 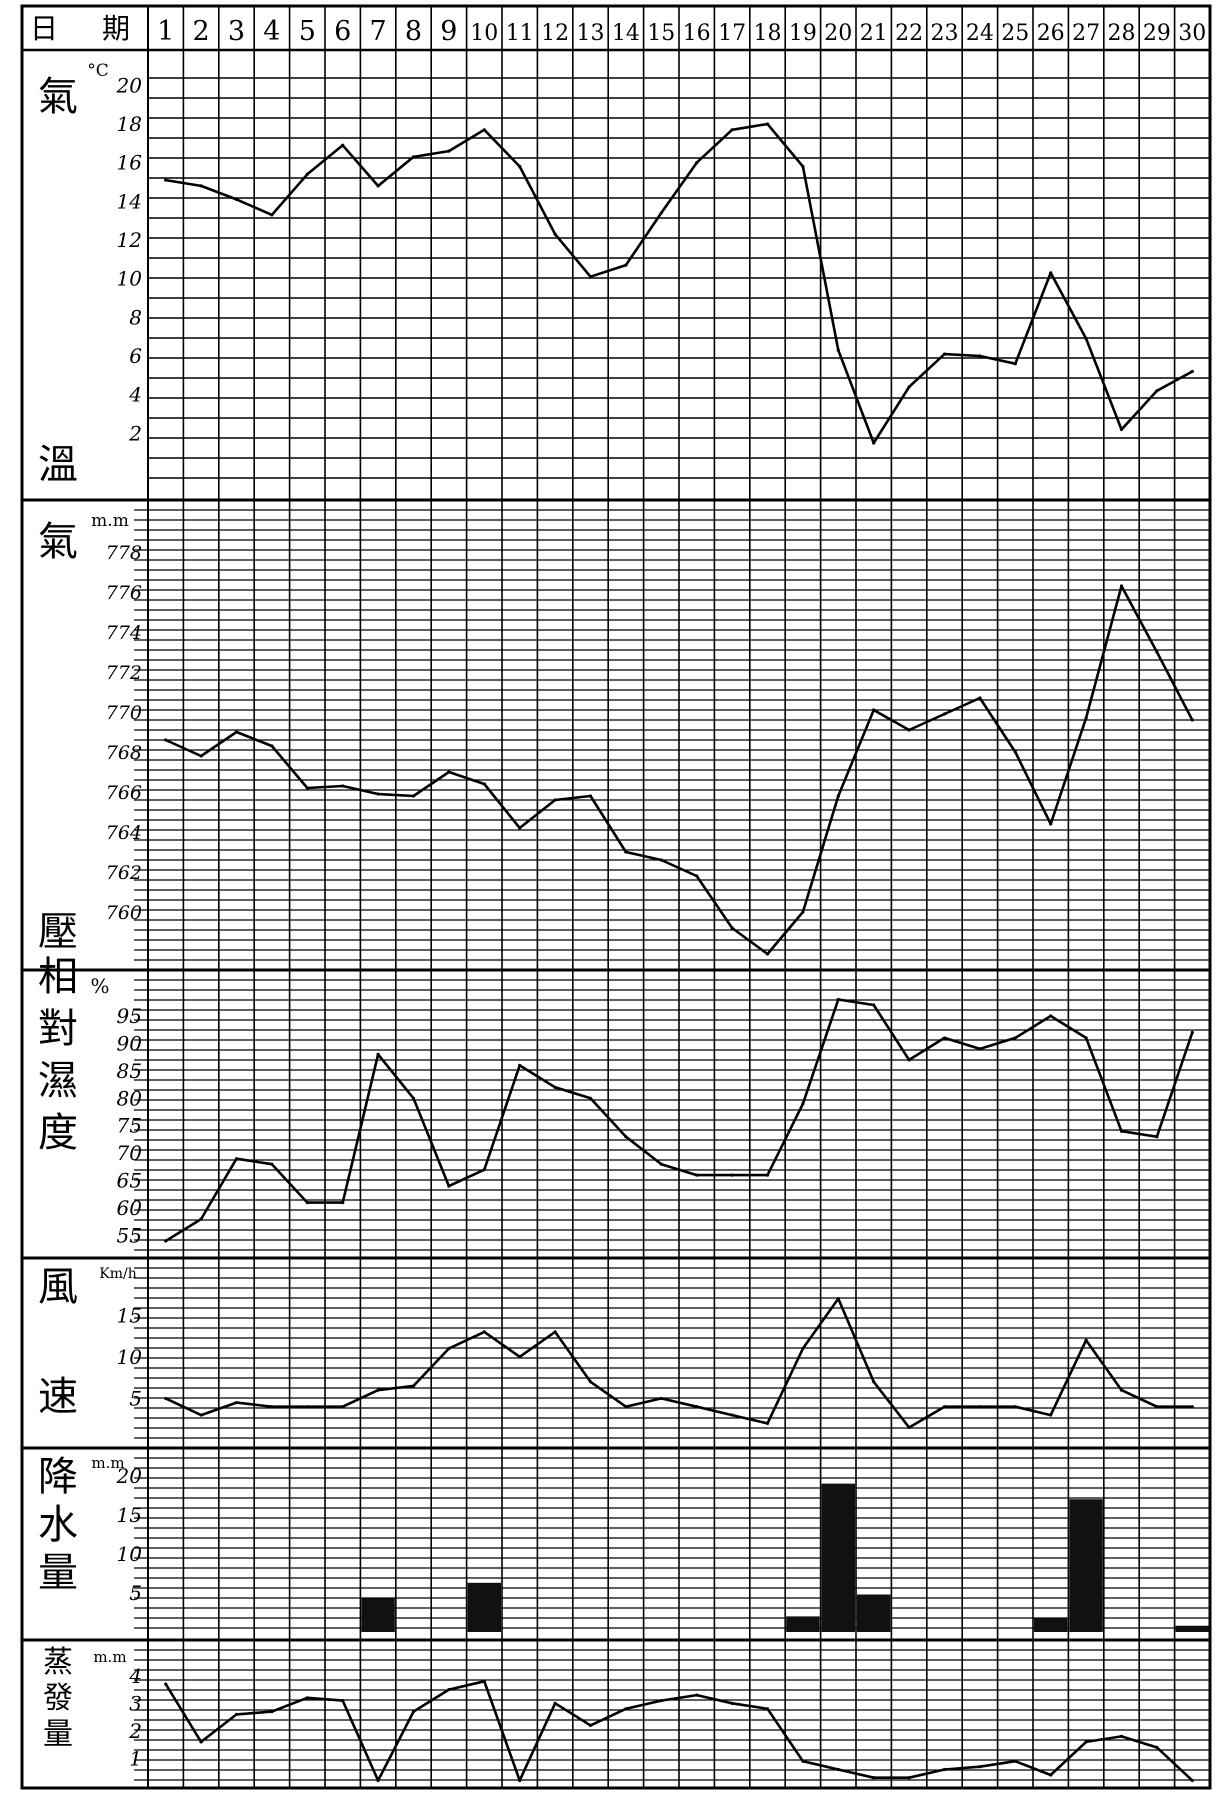 I want to click on series-line-humidity, so click(x=679, y=1120).